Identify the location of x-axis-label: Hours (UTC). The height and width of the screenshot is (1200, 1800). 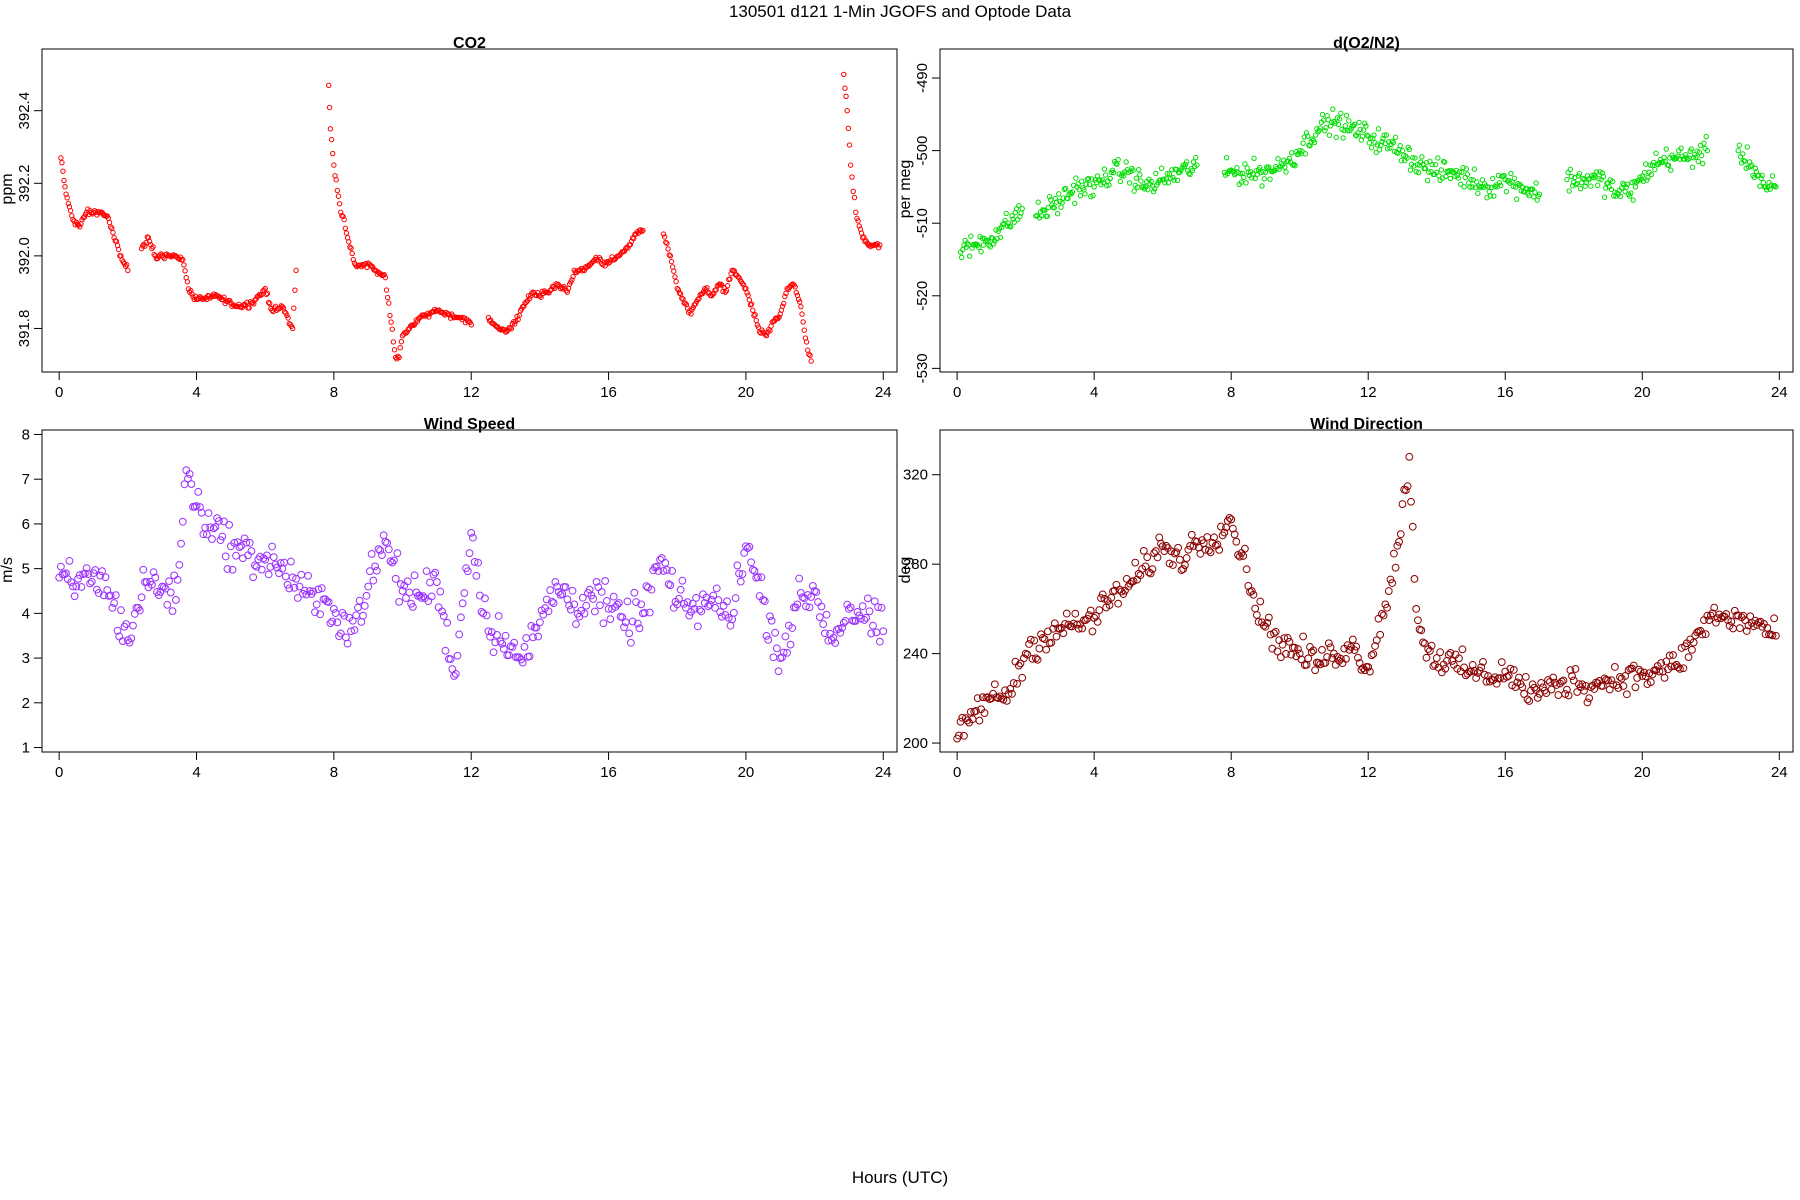
(900, 1177).